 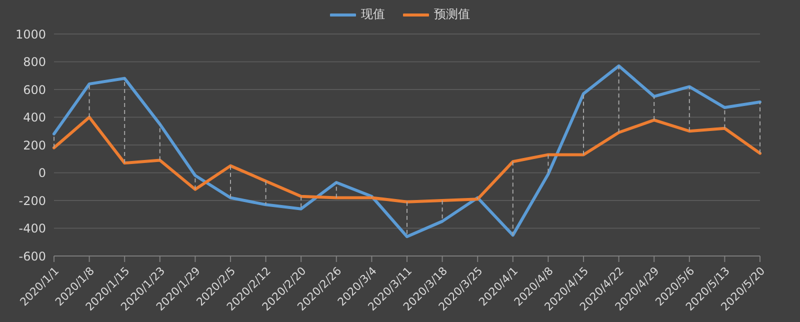 I want to click on y-tick-label: 600, so click(x=34, y=89).